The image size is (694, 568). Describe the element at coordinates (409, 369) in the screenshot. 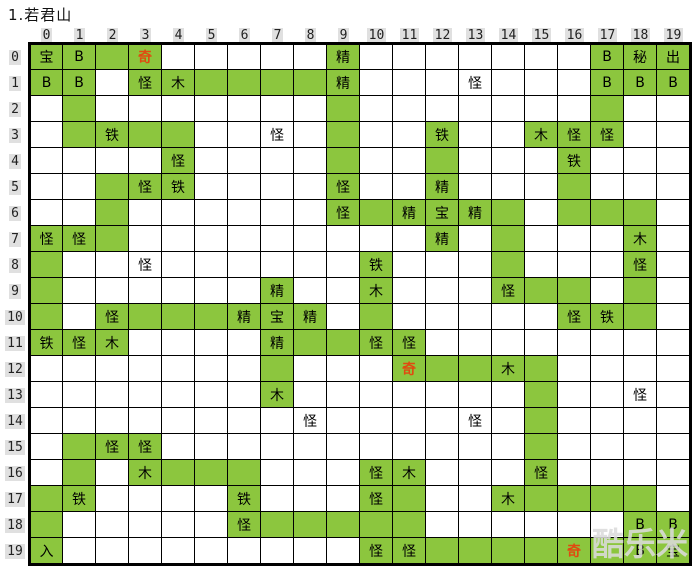

I see `map-cell: 奇` at that location.